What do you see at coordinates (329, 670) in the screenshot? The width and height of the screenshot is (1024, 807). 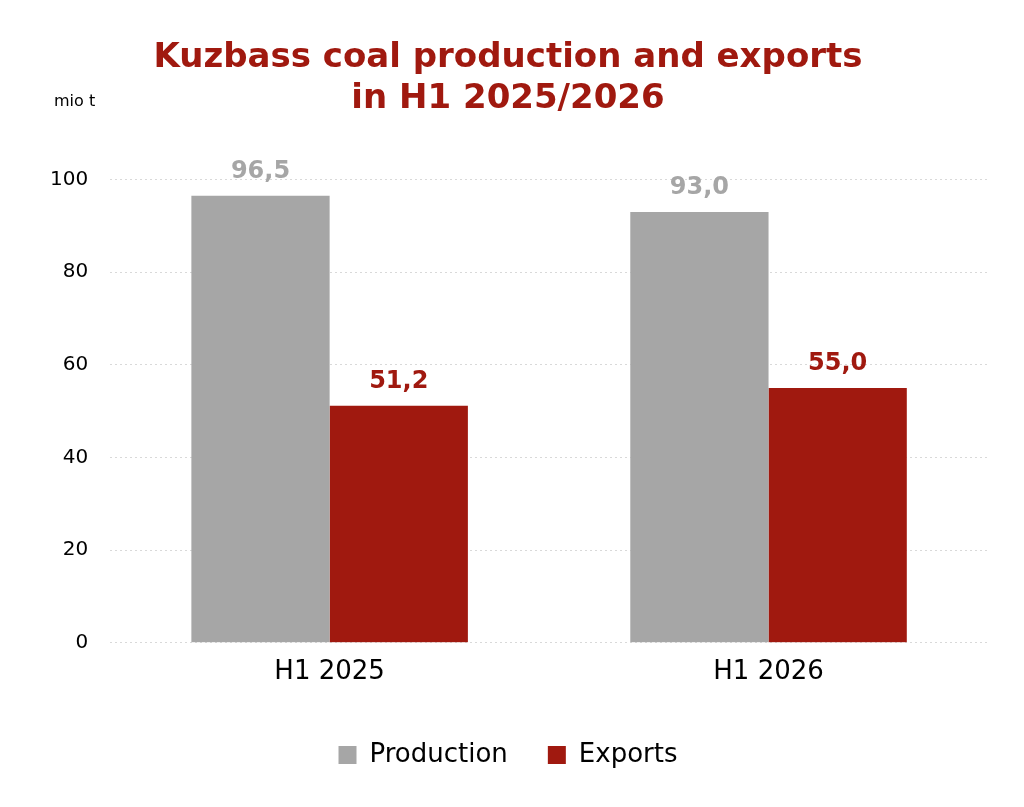 I see `x-tick-label: H1 2025` at bounding box center [329, 670].